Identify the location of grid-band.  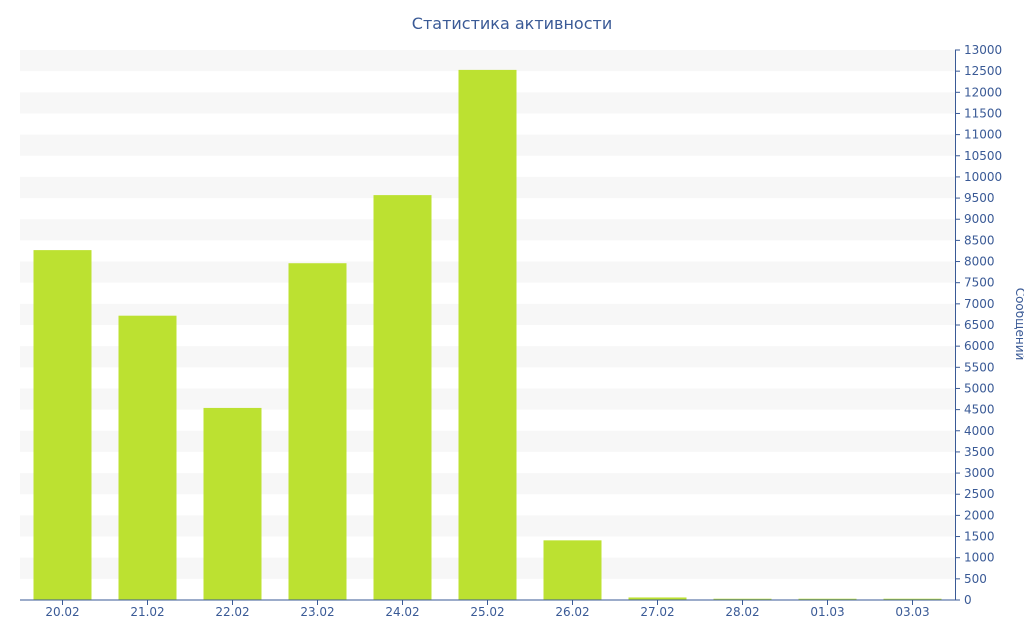
(487, 61).